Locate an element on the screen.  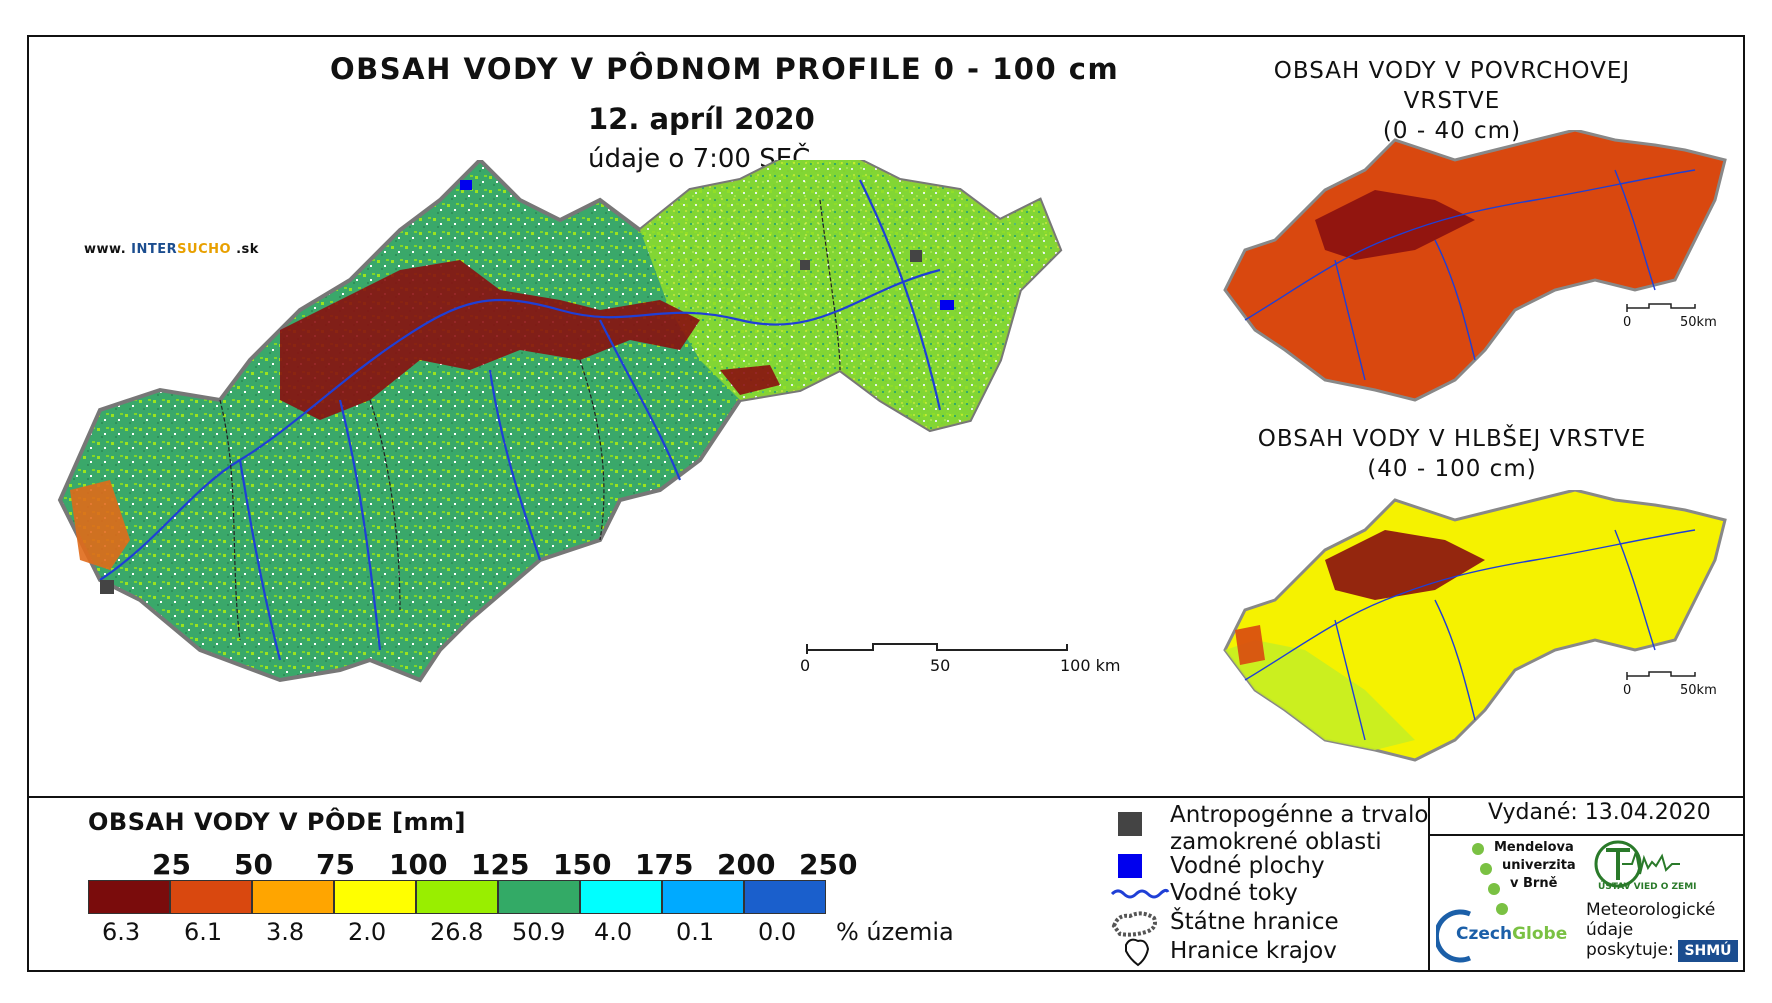
shmu-label: SHMÚ is located at coordinates (1708, 951).